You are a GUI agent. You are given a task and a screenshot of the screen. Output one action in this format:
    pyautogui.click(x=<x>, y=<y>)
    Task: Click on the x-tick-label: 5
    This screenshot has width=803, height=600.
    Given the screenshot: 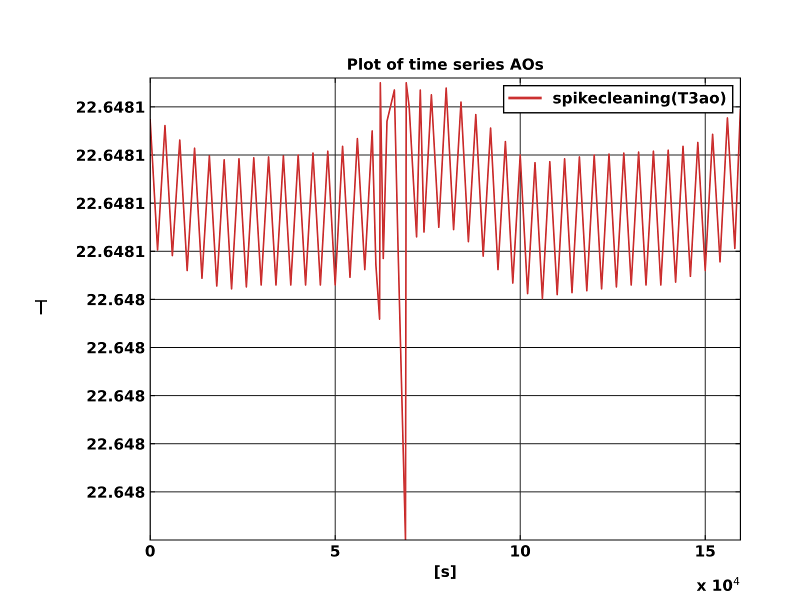 What is the action you would take?
    pyautogui.click(x=335, y=551)
    